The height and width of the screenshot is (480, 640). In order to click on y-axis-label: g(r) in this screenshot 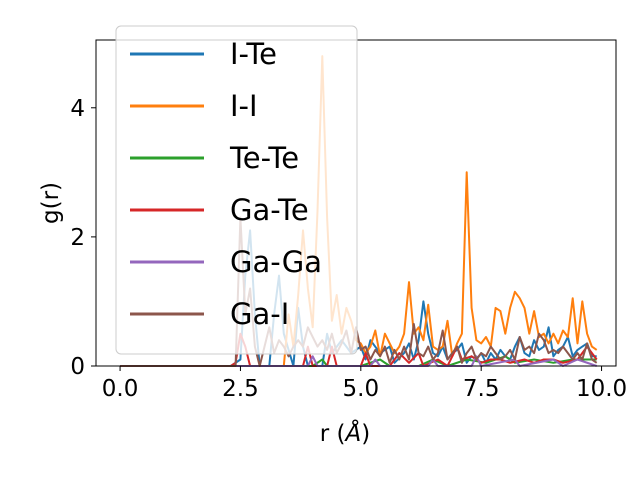, I will do `click(51, 203)`.